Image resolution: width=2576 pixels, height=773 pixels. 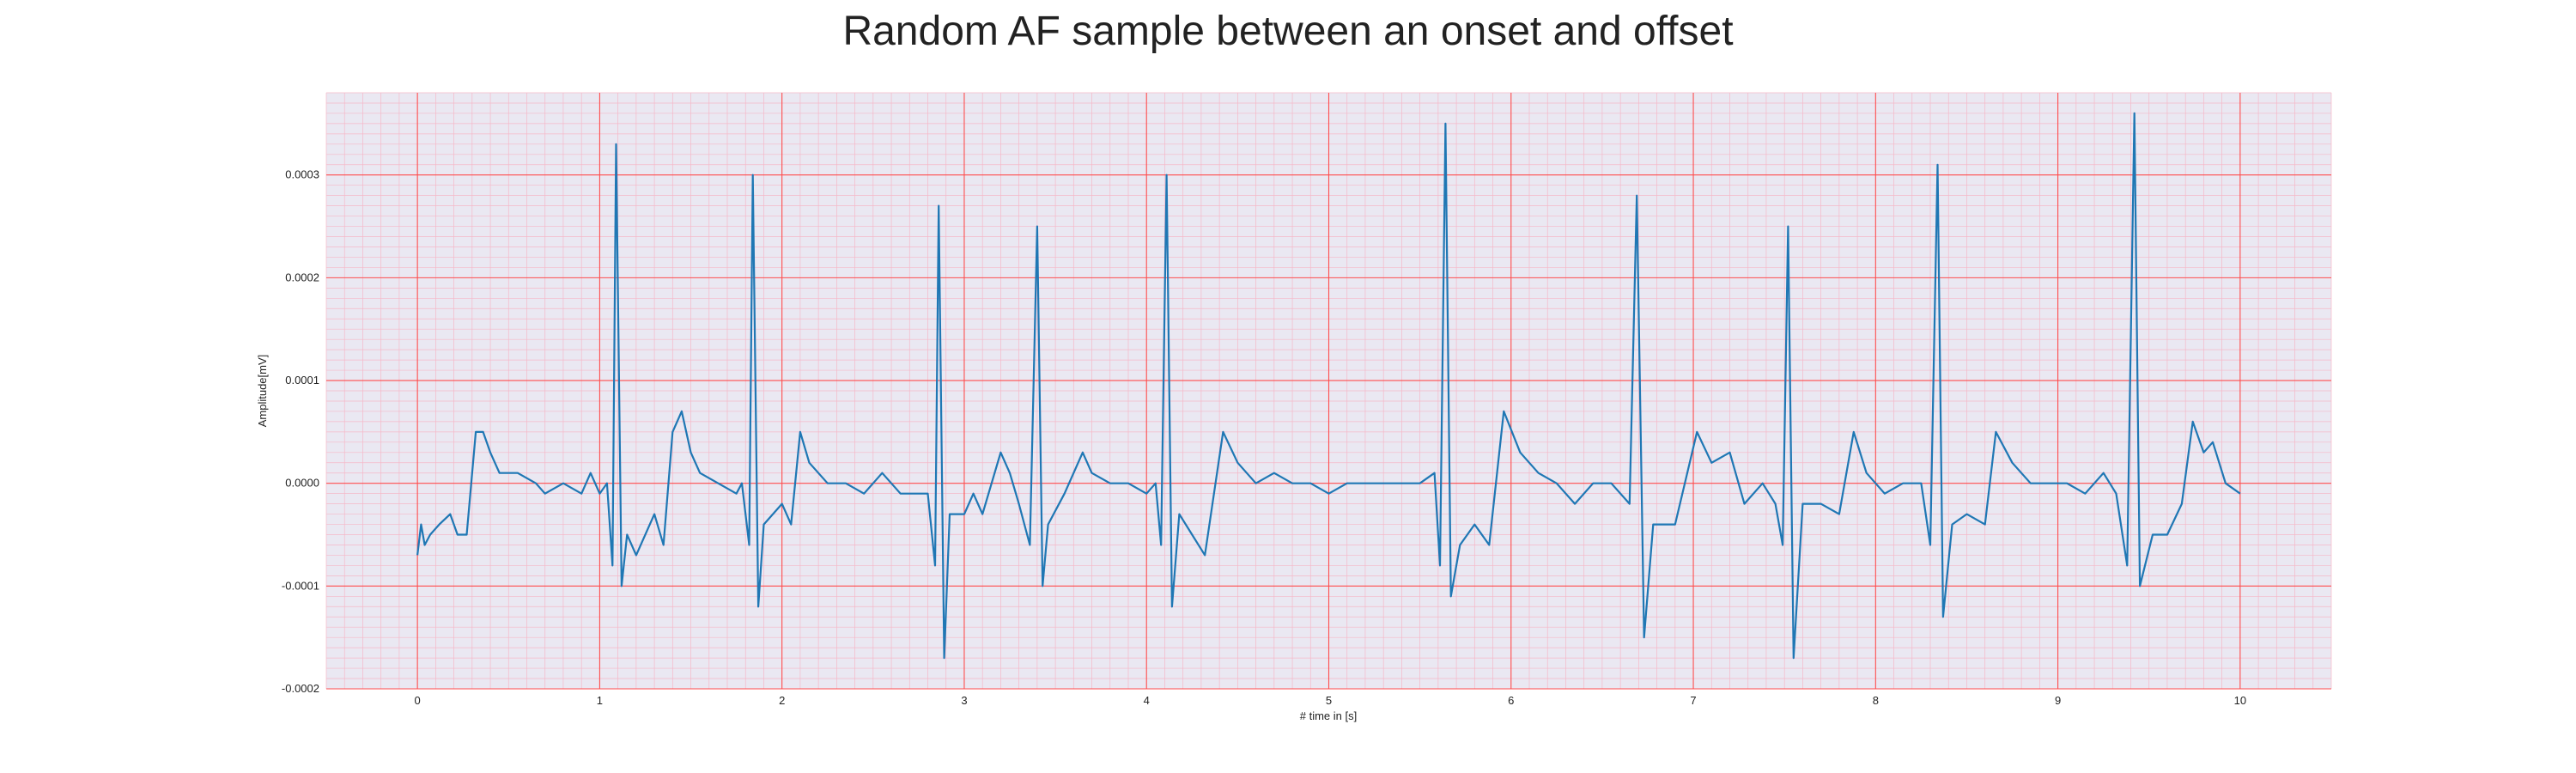 What do you see at coordinates (1511, 700) in the screenshot?
I see `x-tick-label: 6` at bounding box center [1511, 700].